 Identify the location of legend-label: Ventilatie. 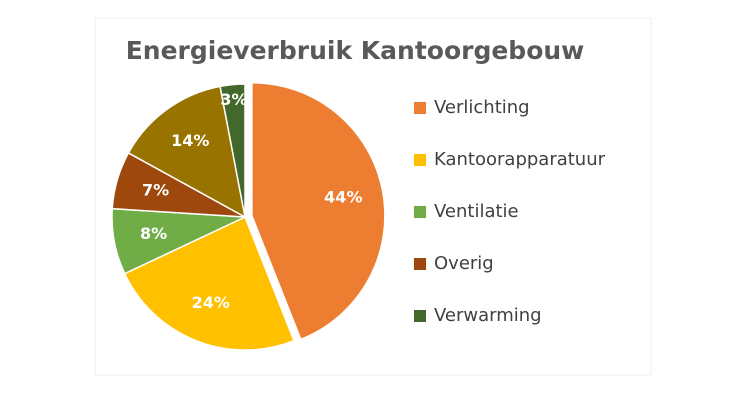
(476, 211).